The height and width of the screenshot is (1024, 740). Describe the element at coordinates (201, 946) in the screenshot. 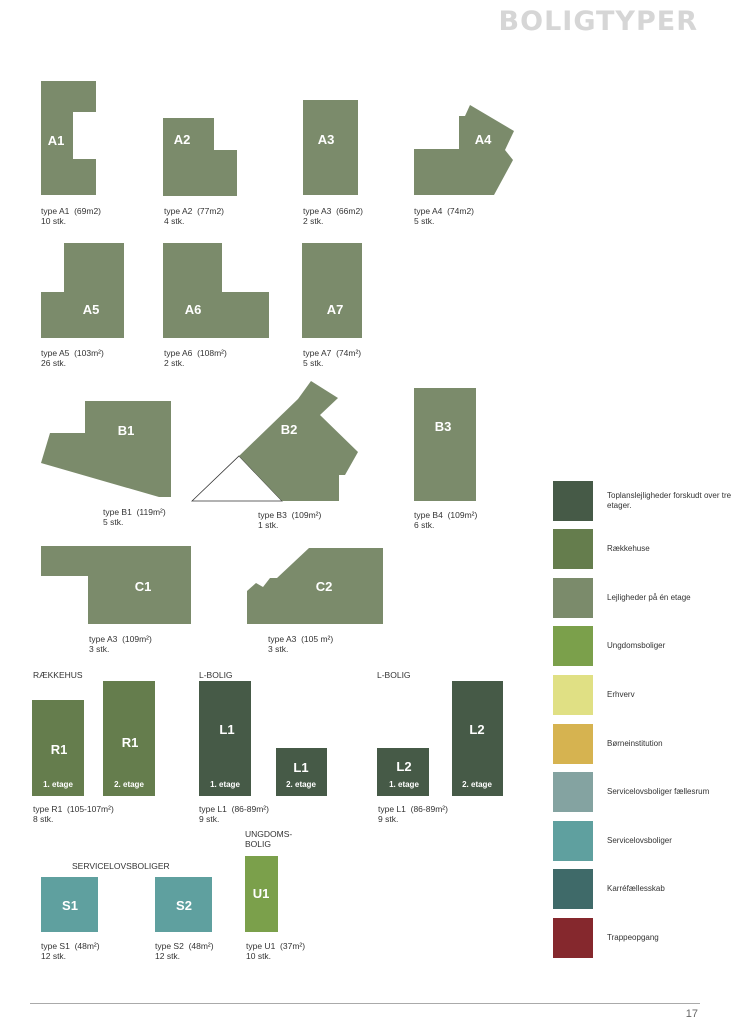

I see `caption-s2-area: (48m²)` at that location.